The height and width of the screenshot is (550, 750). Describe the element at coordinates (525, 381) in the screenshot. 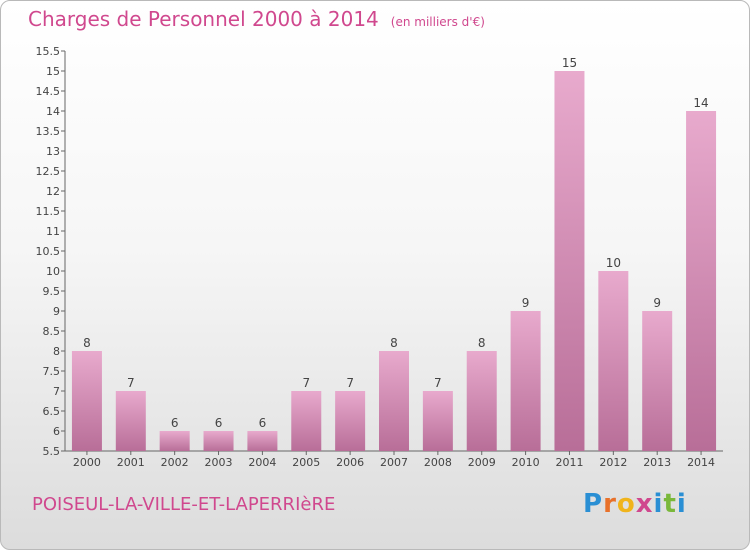

I see `bar-2010` at that location.